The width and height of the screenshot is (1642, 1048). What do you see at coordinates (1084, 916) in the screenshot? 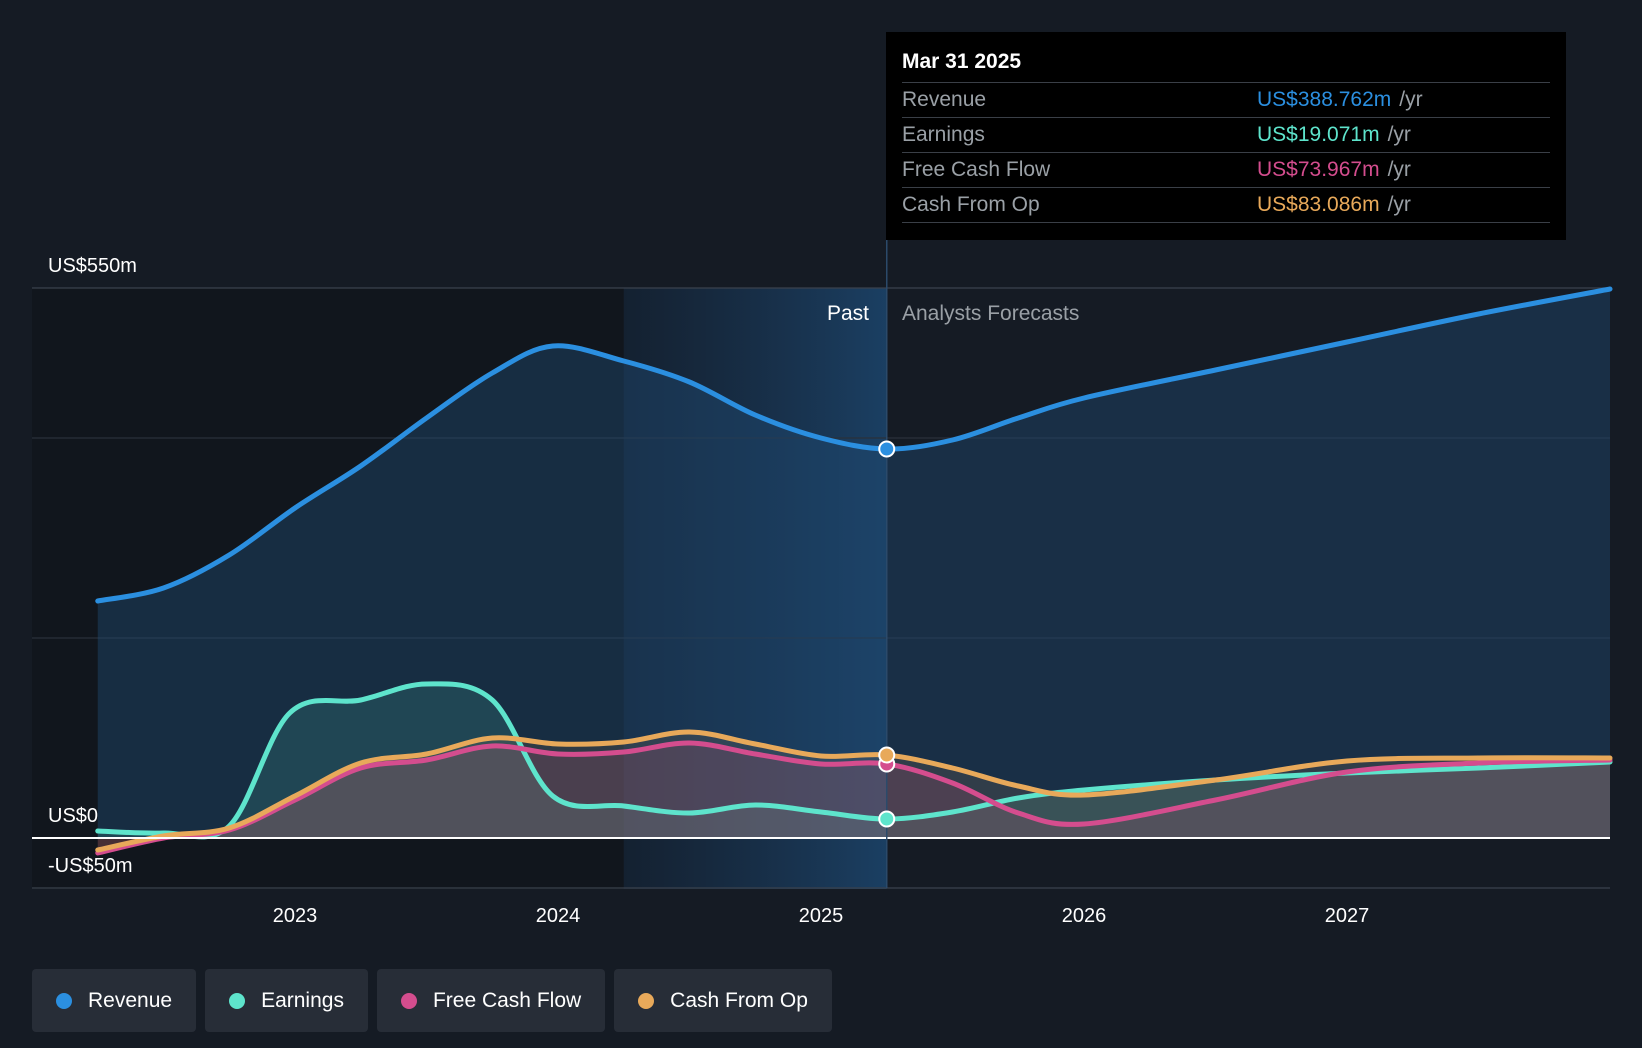
I see `x-tick-label: 2026` at bounding box center [1084, 916].